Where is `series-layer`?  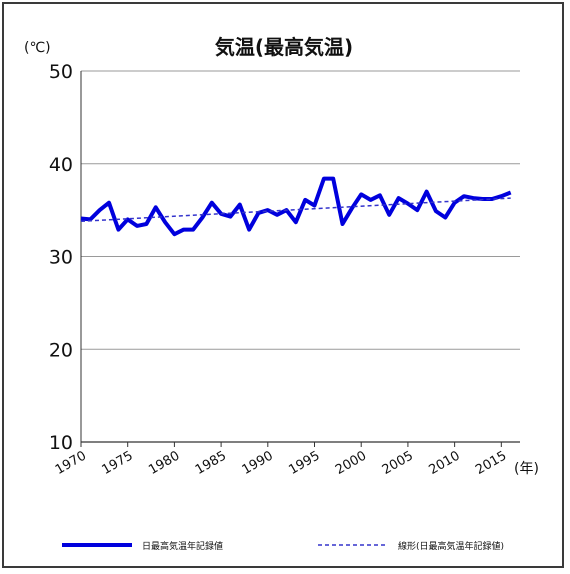 series-layer is located at coordinates (296, 206).